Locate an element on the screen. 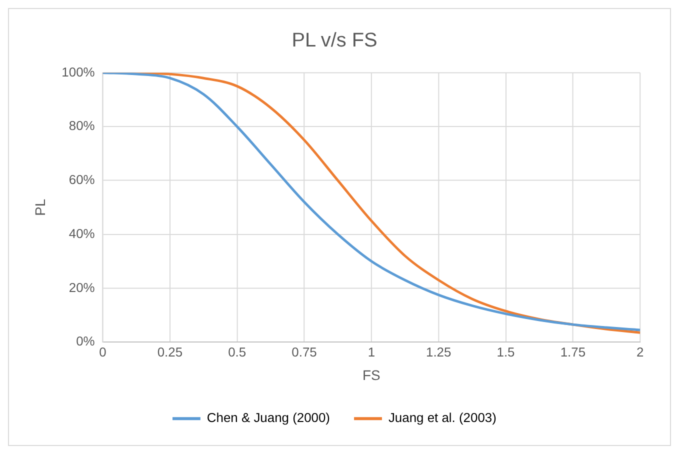  x-tick-label: 0.75 is located at coordinates (304, 352).